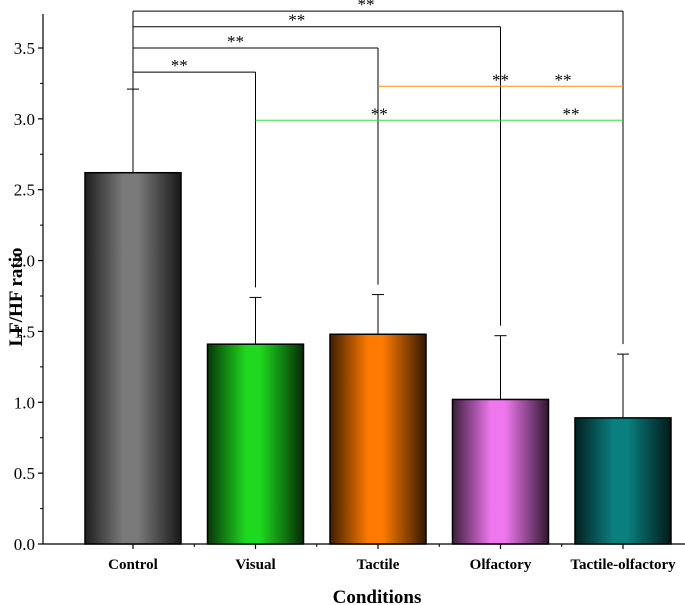  Describe the element at coordinates (24, 473) in the screenshot. I see `y-tick-label: 0.5` at that location.